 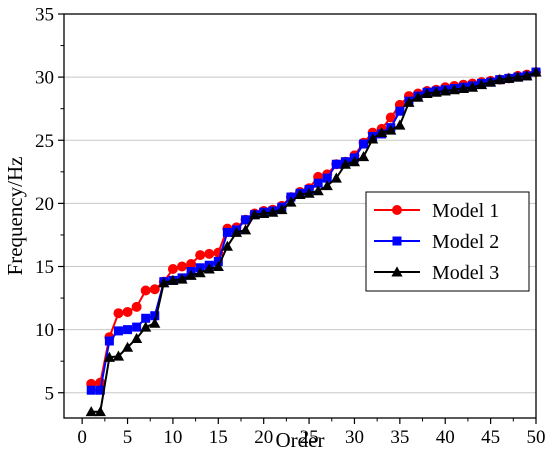 What do you see at coordinates (44, 15) in the screenshot?
I see `y-tick-label-35: 35` at bounding box center [44, 15].